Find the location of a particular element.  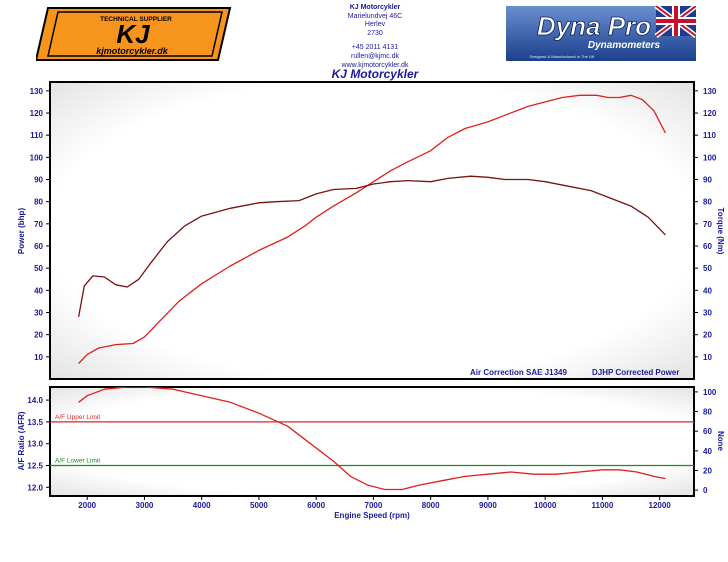

page-title: KJ Motorcykler is located at coordinates (375, 74).